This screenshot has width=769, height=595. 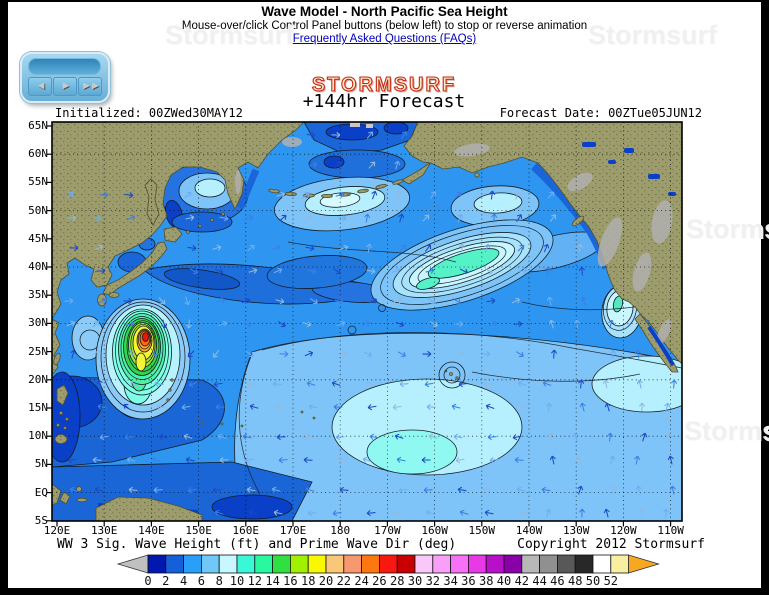 What do you see at coordinates (344, 581) in the screenshot?
I see `scale-tick-label: 22` at bounding box center [344, 581].